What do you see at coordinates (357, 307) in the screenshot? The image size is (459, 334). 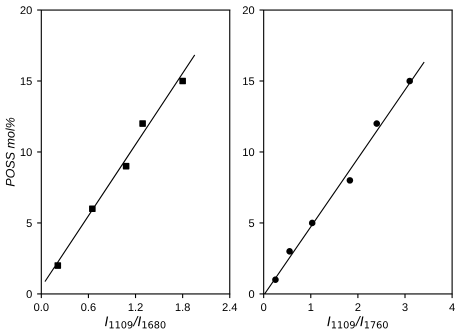 I see `x-tick-label: 2` at bounding box center [357, 307].